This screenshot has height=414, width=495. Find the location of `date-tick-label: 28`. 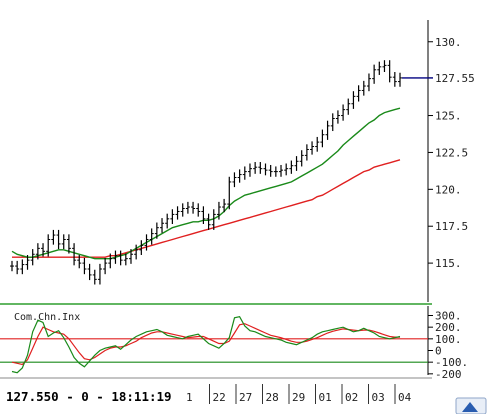

date-tick-label: 28 is located at coordinates (272, 397).